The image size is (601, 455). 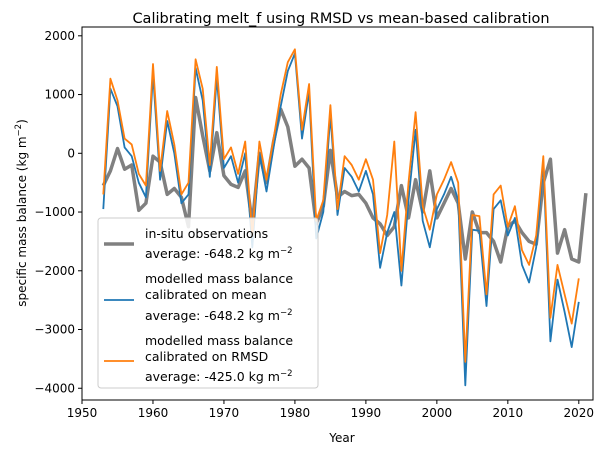 What do you see at coordinates (219, 340) in the screenshot?
I see `legend-label-rmsd-1: modelled mass balance` at bounding box center [219, 340].